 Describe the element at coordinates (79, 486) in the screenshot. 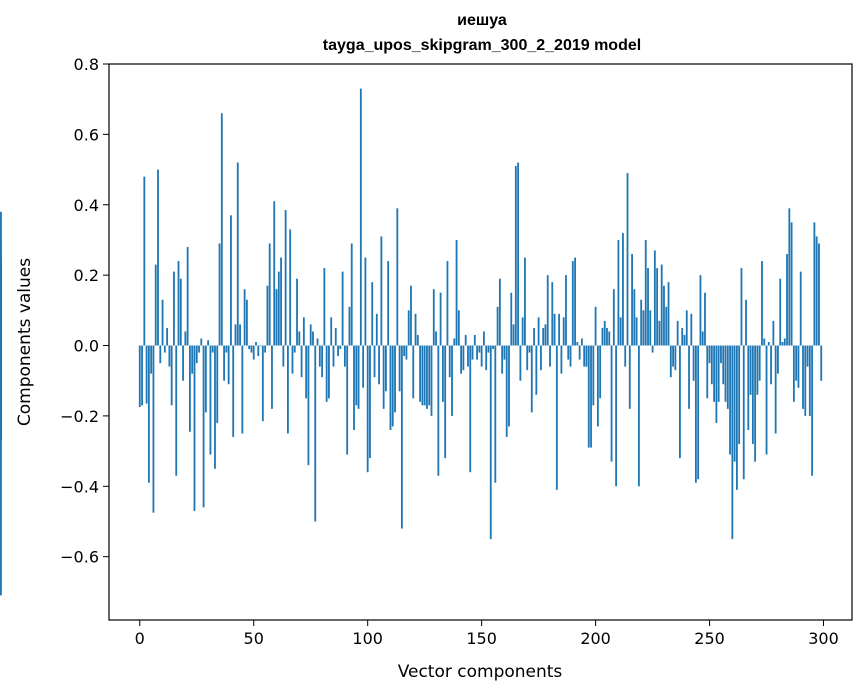

I see `y-tick-label: −0.4` at that location.